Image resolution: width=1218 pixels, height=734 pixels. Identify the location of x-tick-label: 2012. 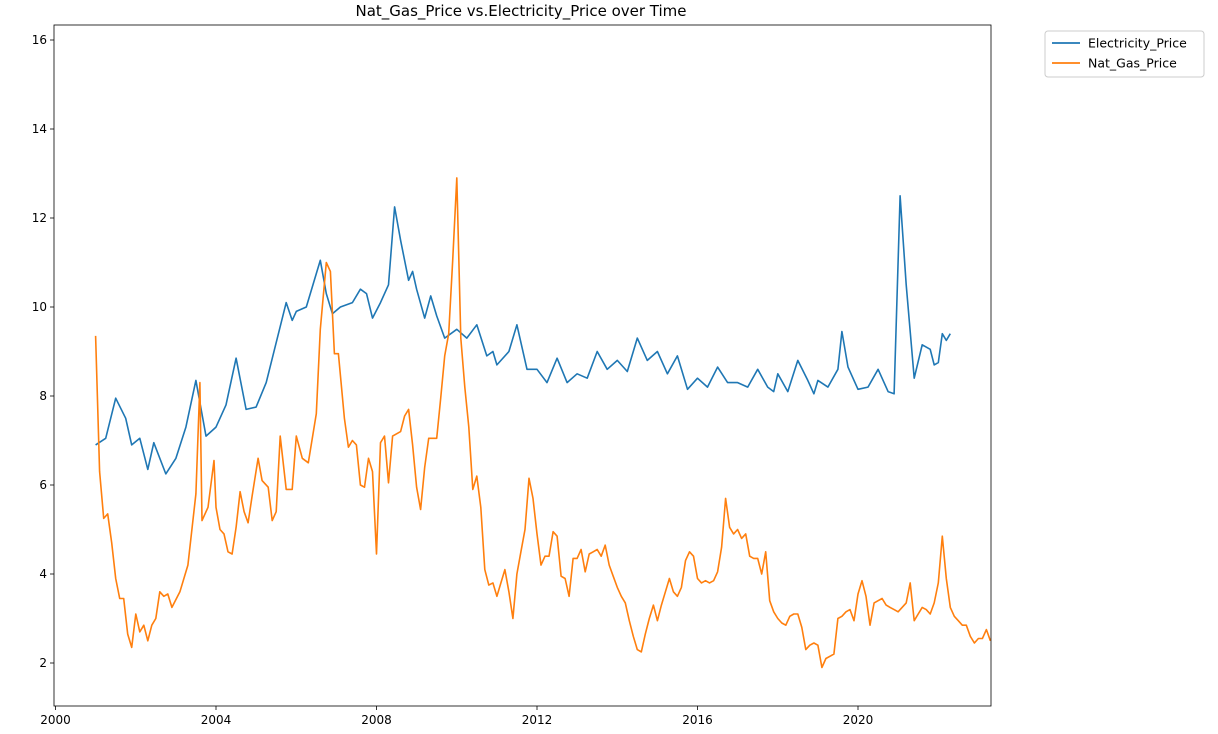
(537, 720).